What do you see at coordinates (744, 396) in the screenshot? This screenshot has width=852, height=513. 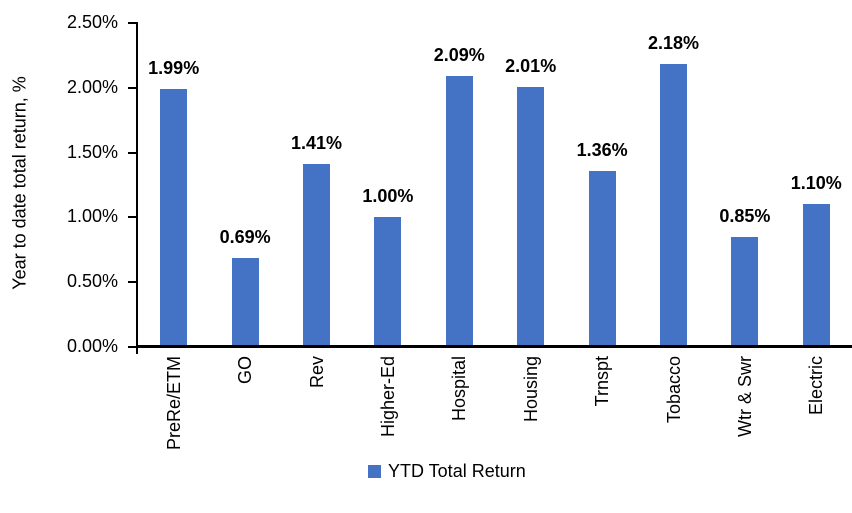 I see `category-label: Wtr & Swr` at bounding box center [744, 396].